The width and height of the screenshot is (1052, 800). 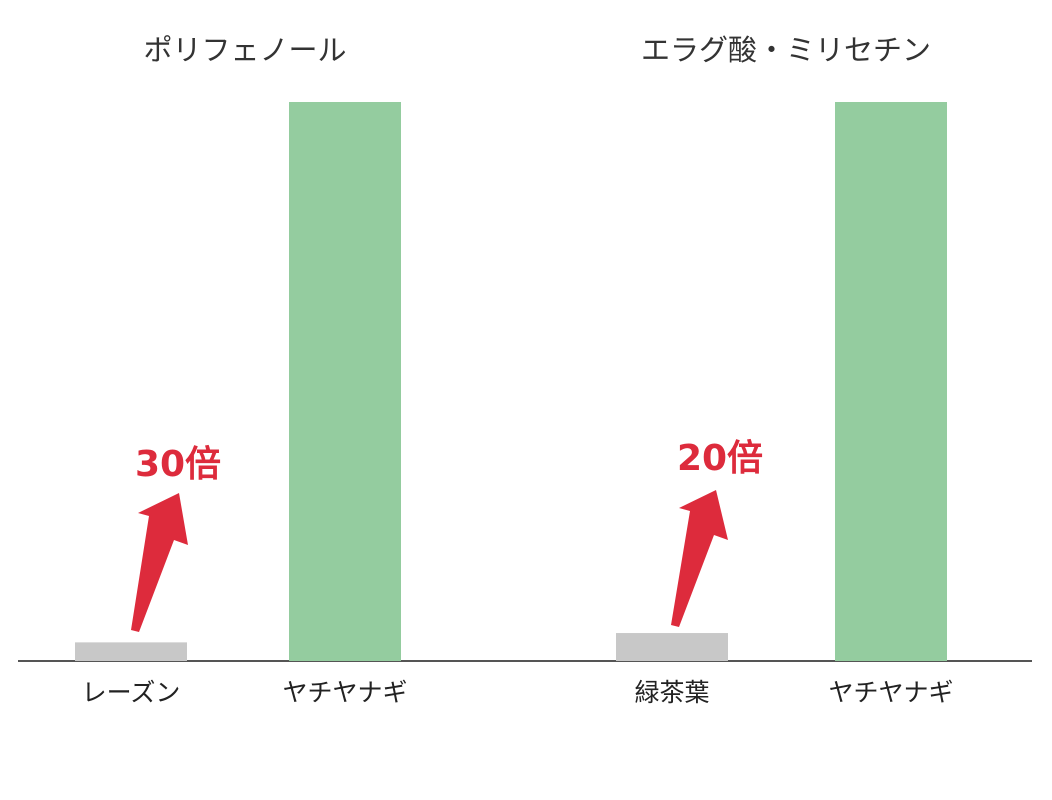 I want to click on panel-title-ellagic-myricetin: エラグ酸・ミリセチン, so click(x=786, y=50).